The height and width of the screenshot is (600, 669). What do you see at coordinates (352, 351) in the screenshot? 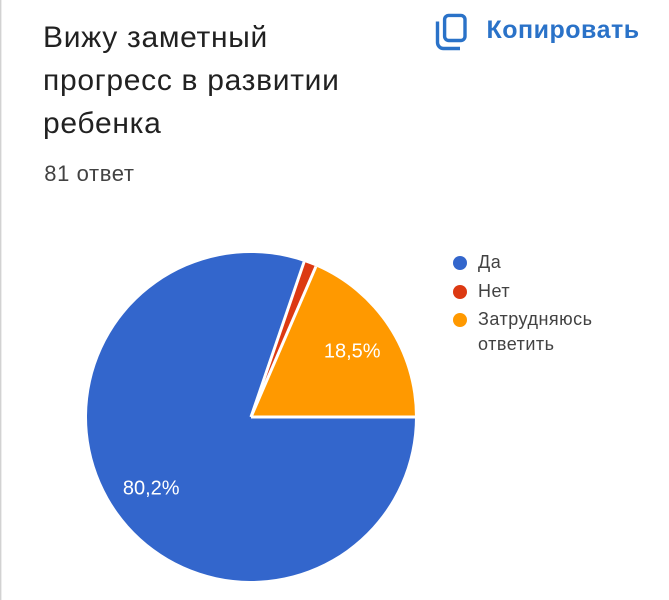
I see `svg-text: 18,5%` at bounding box center [352, 351].